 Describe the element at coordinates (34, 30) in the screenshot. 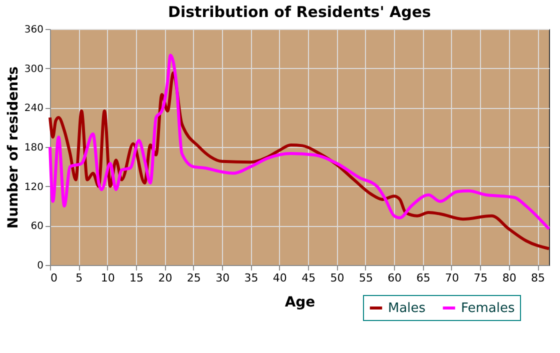

I see `y-tick-label: 360` at that location.